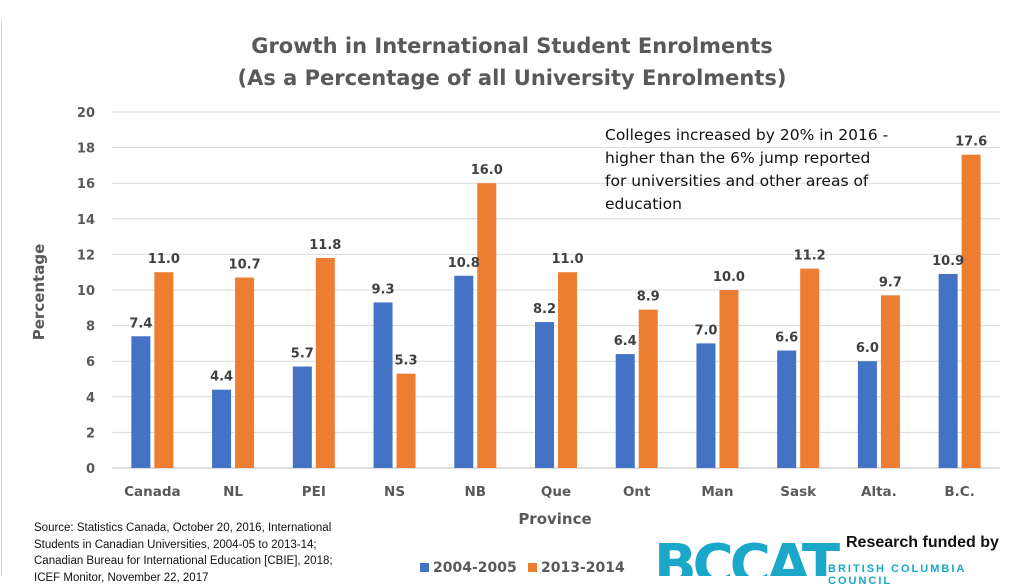 Image resolution: width=1024 pixels, height=587 pixels. I want to click on y-tick-label: 4, so click(90, 398).